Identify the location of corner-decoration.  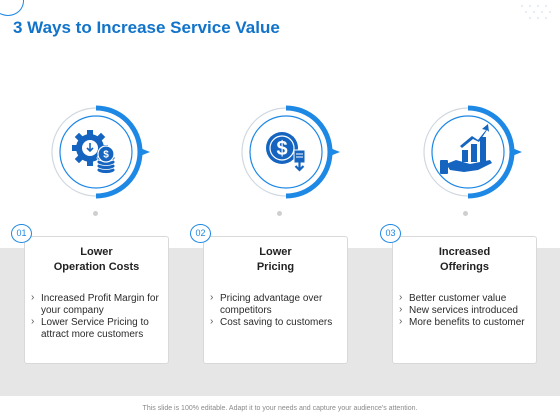
(12, 8).